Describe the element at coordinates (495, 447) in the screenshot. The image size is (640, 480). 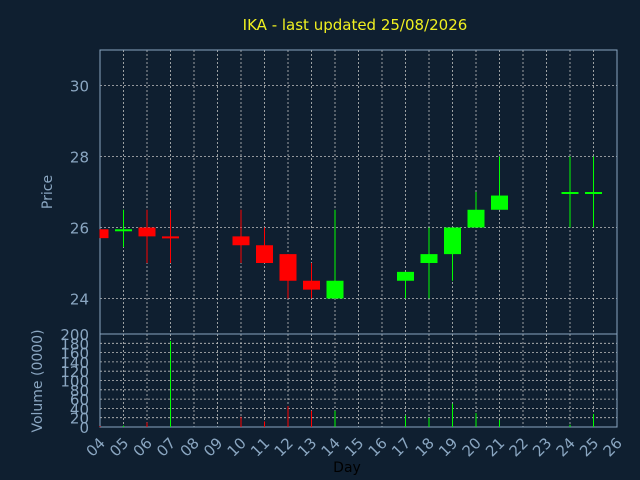
I see `day-tick-label: 21` at that location.